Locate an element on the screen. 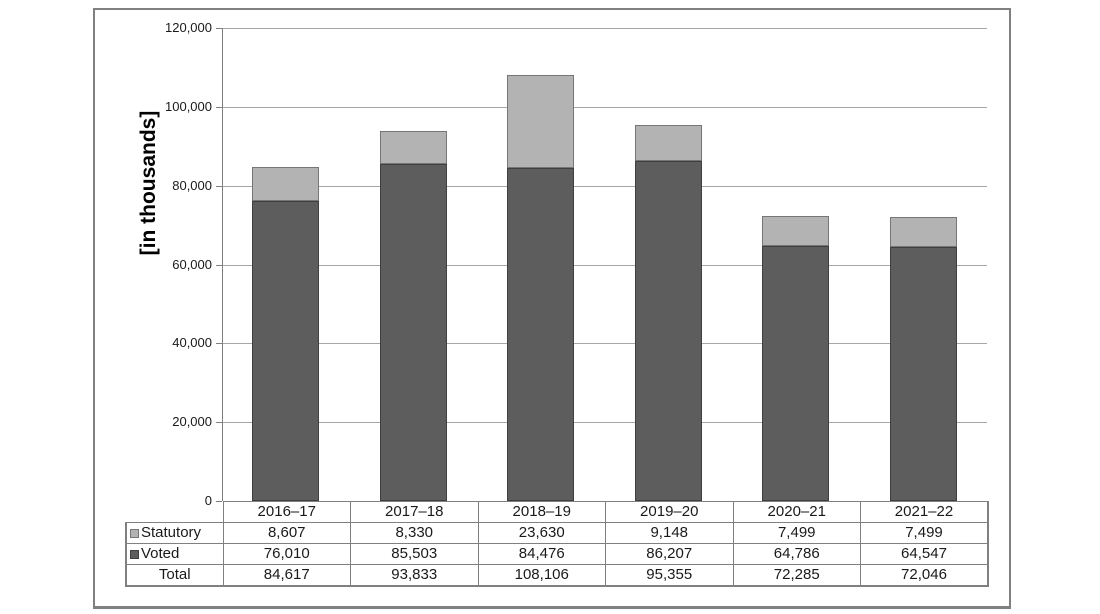 This screenshot has width=1100, height=614. table-cell: 8,607 is located at coordinates (286, 533).